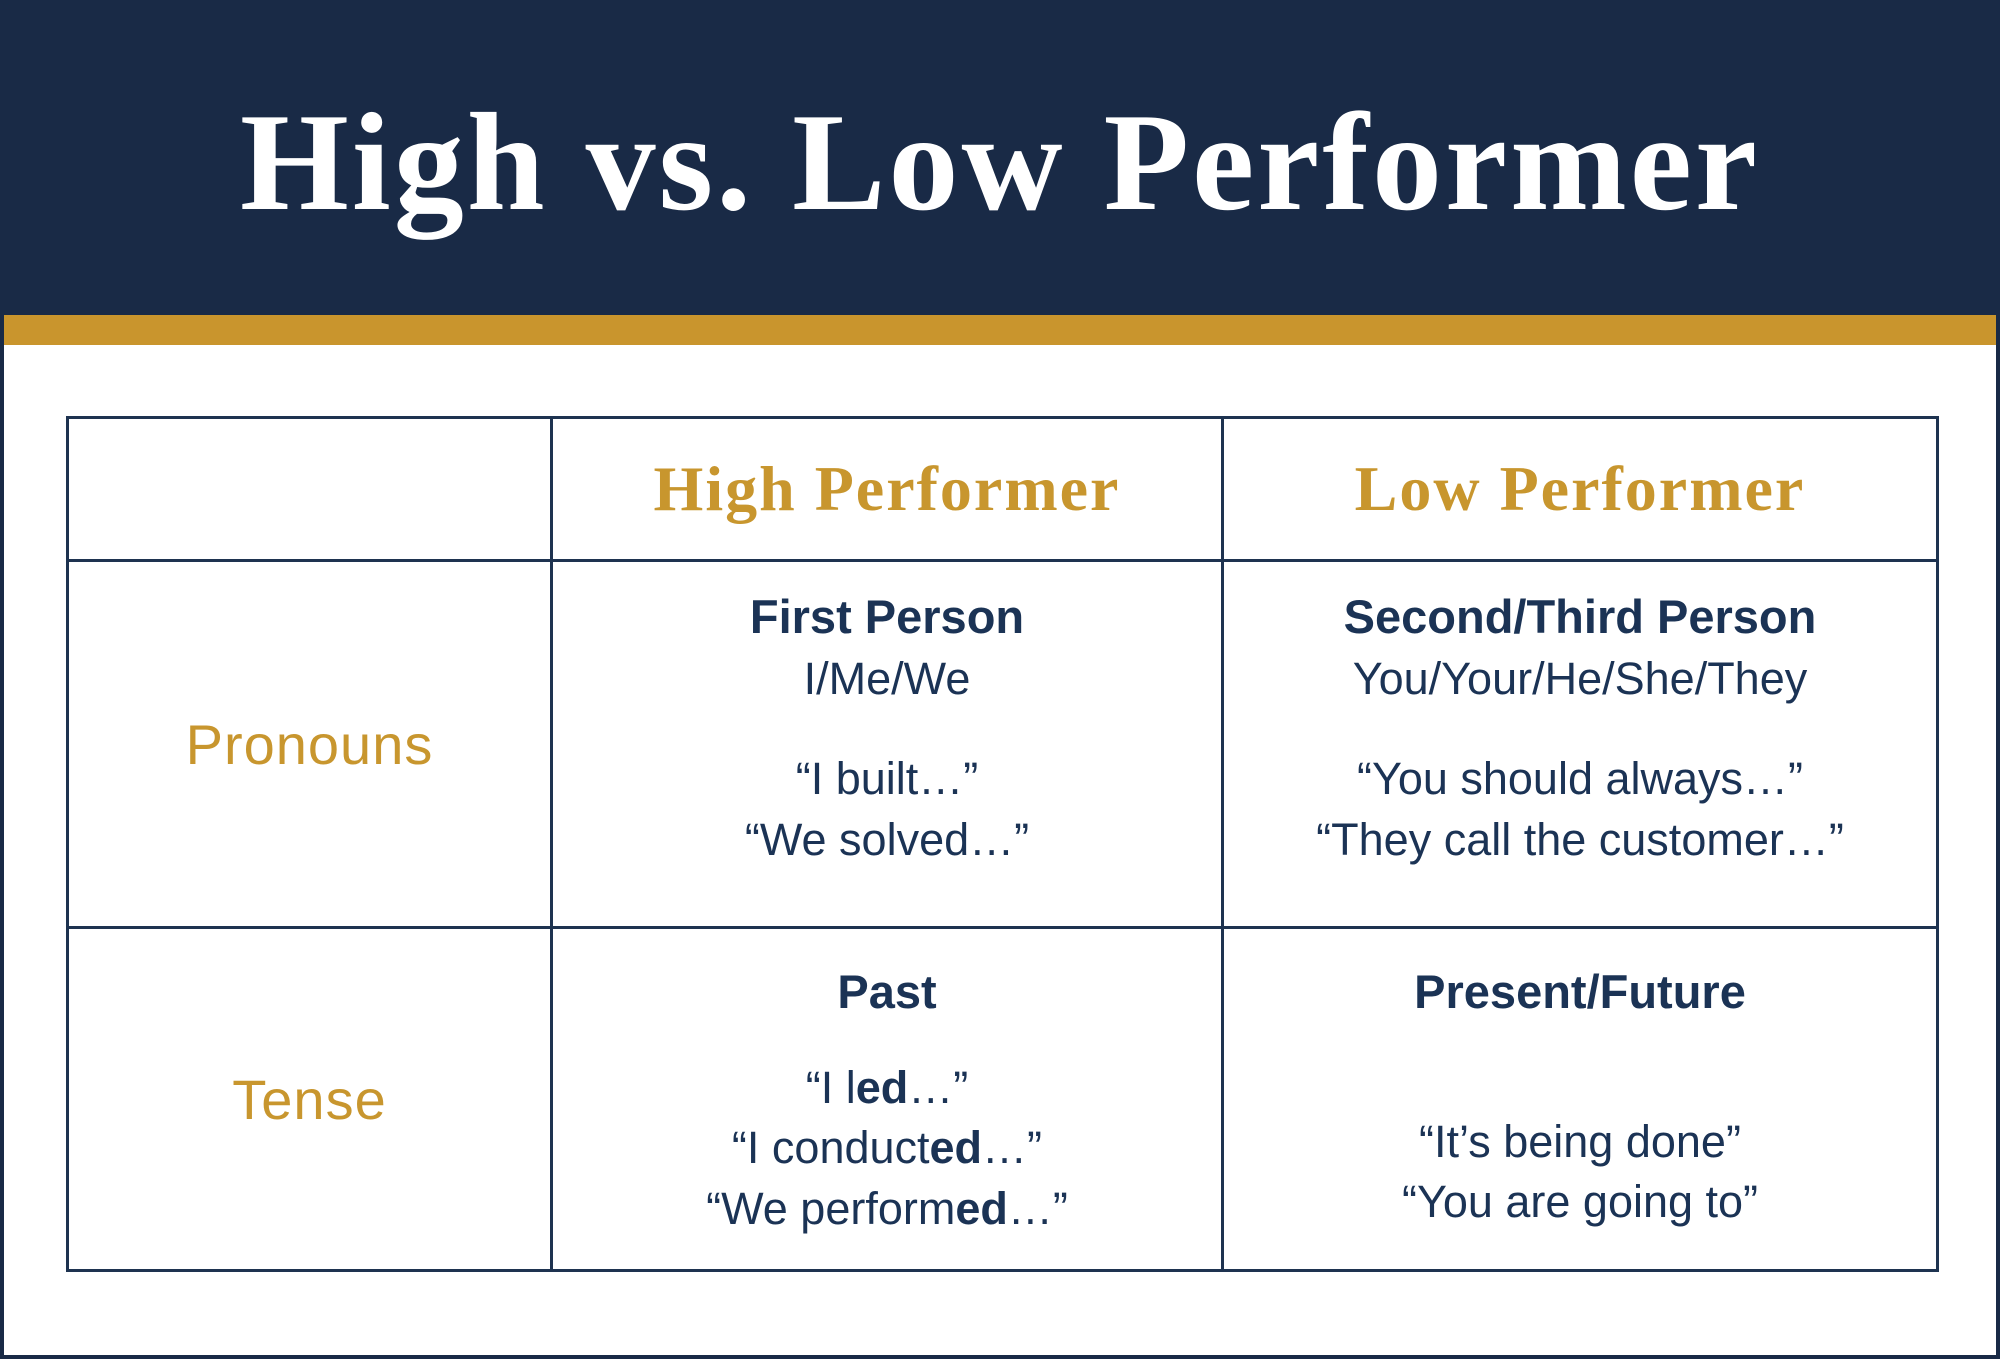 This screenshot has height=1359, width=2000. I want to click on quote-line: “We performed…”, so click(887, 1208).